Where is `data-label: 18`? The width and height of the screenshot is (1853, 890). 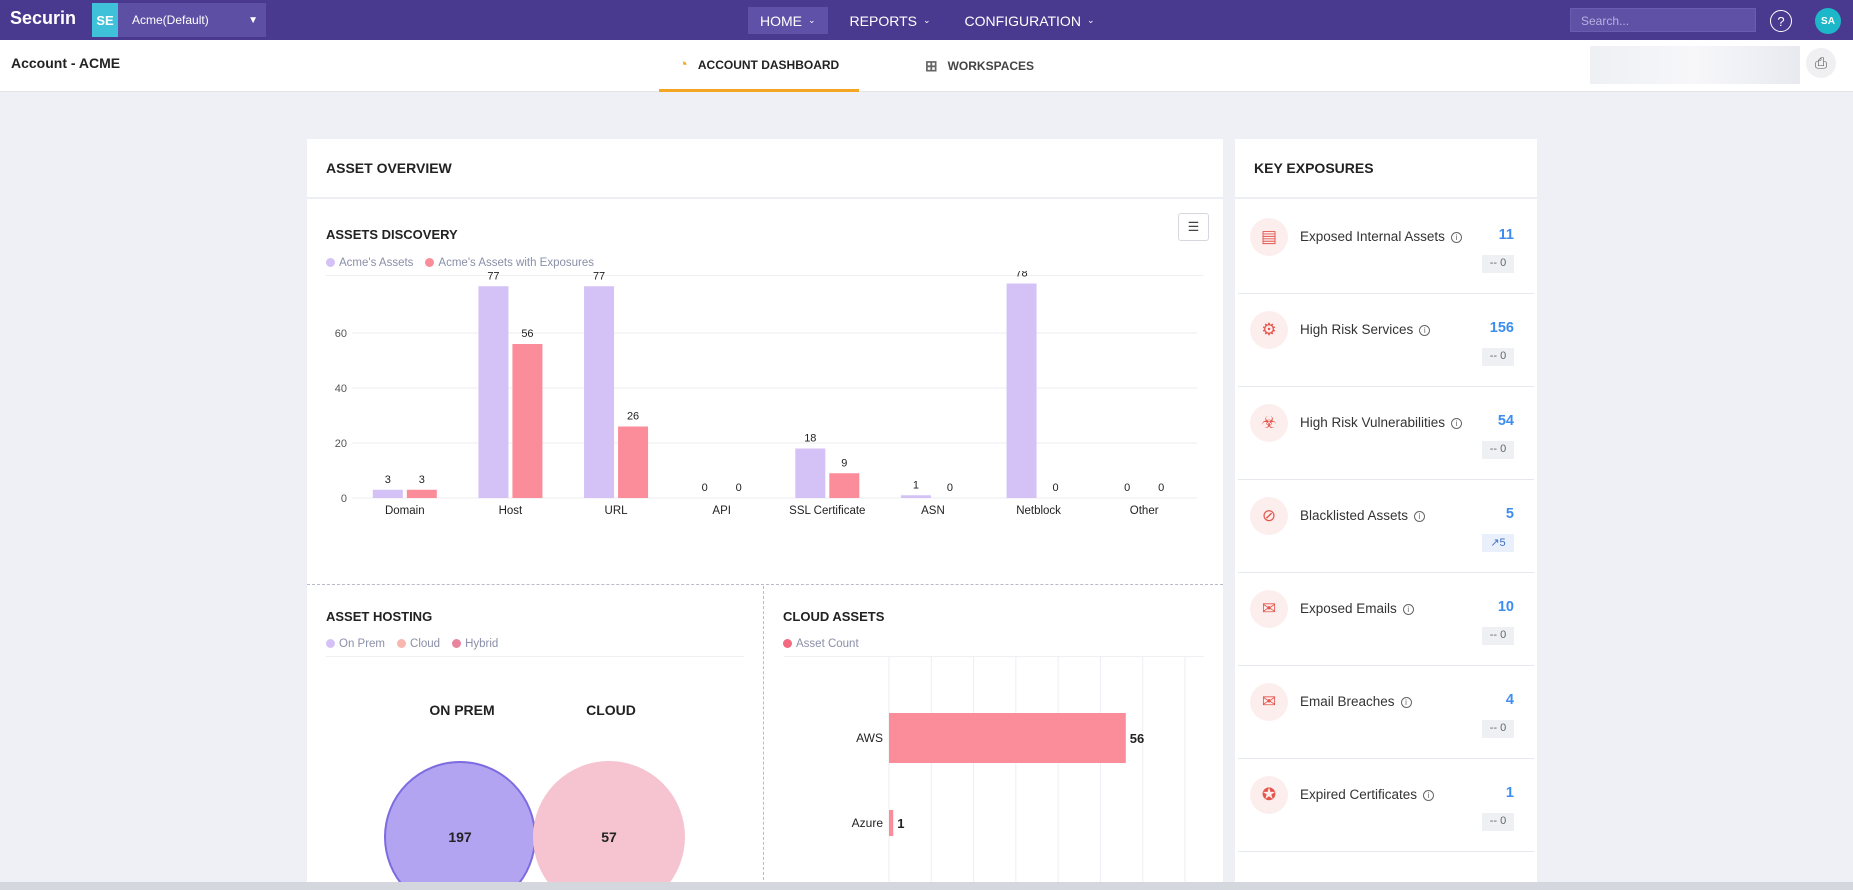 data-label: 18 is located at coordinates (810, 439).